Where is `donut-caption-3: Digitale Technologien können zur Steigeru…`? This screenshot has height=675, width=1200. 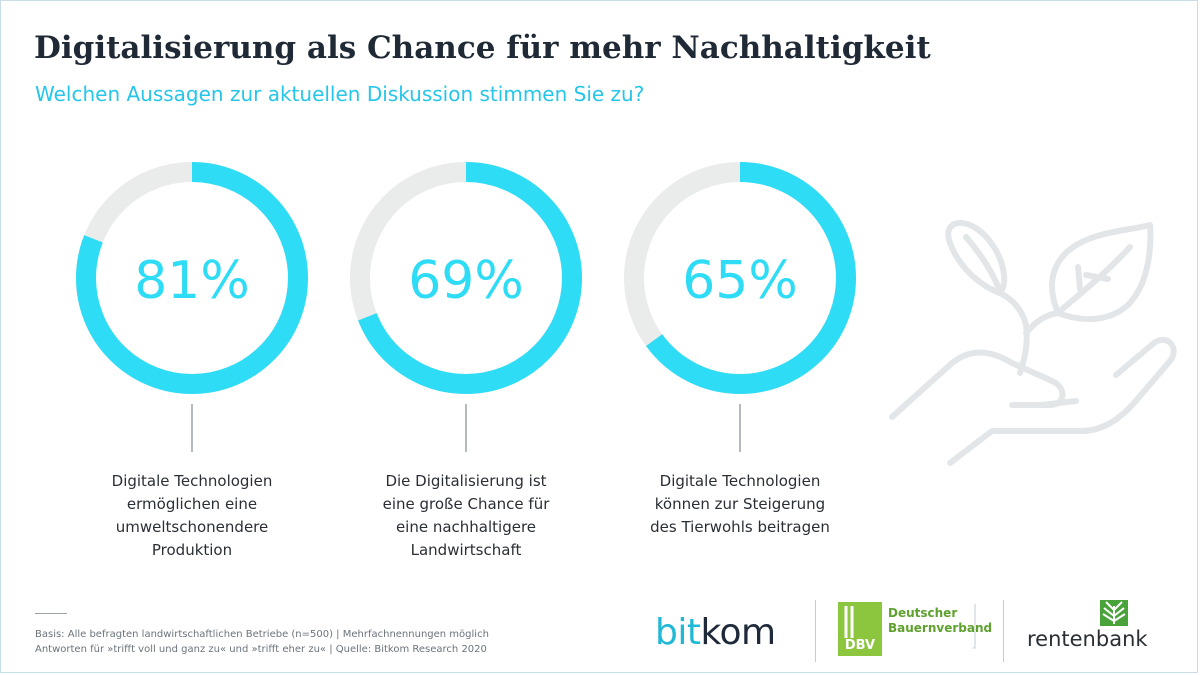 donut-caption-3: Digitale Technologien können zur Steigeru… is located at coordinates (740, 504).